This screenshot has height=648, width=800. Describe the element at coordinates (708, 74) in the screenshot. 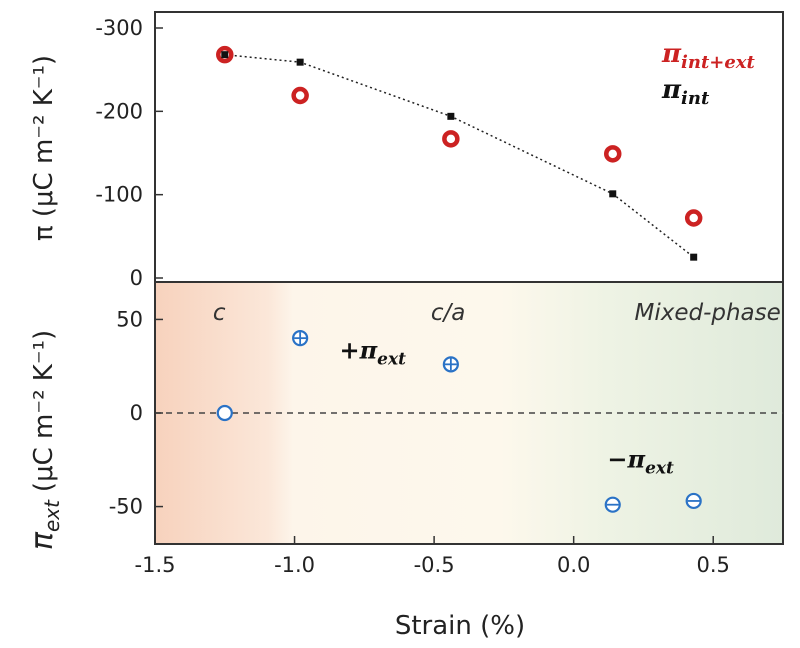

I see `legend: πint+ext πint` at that location.